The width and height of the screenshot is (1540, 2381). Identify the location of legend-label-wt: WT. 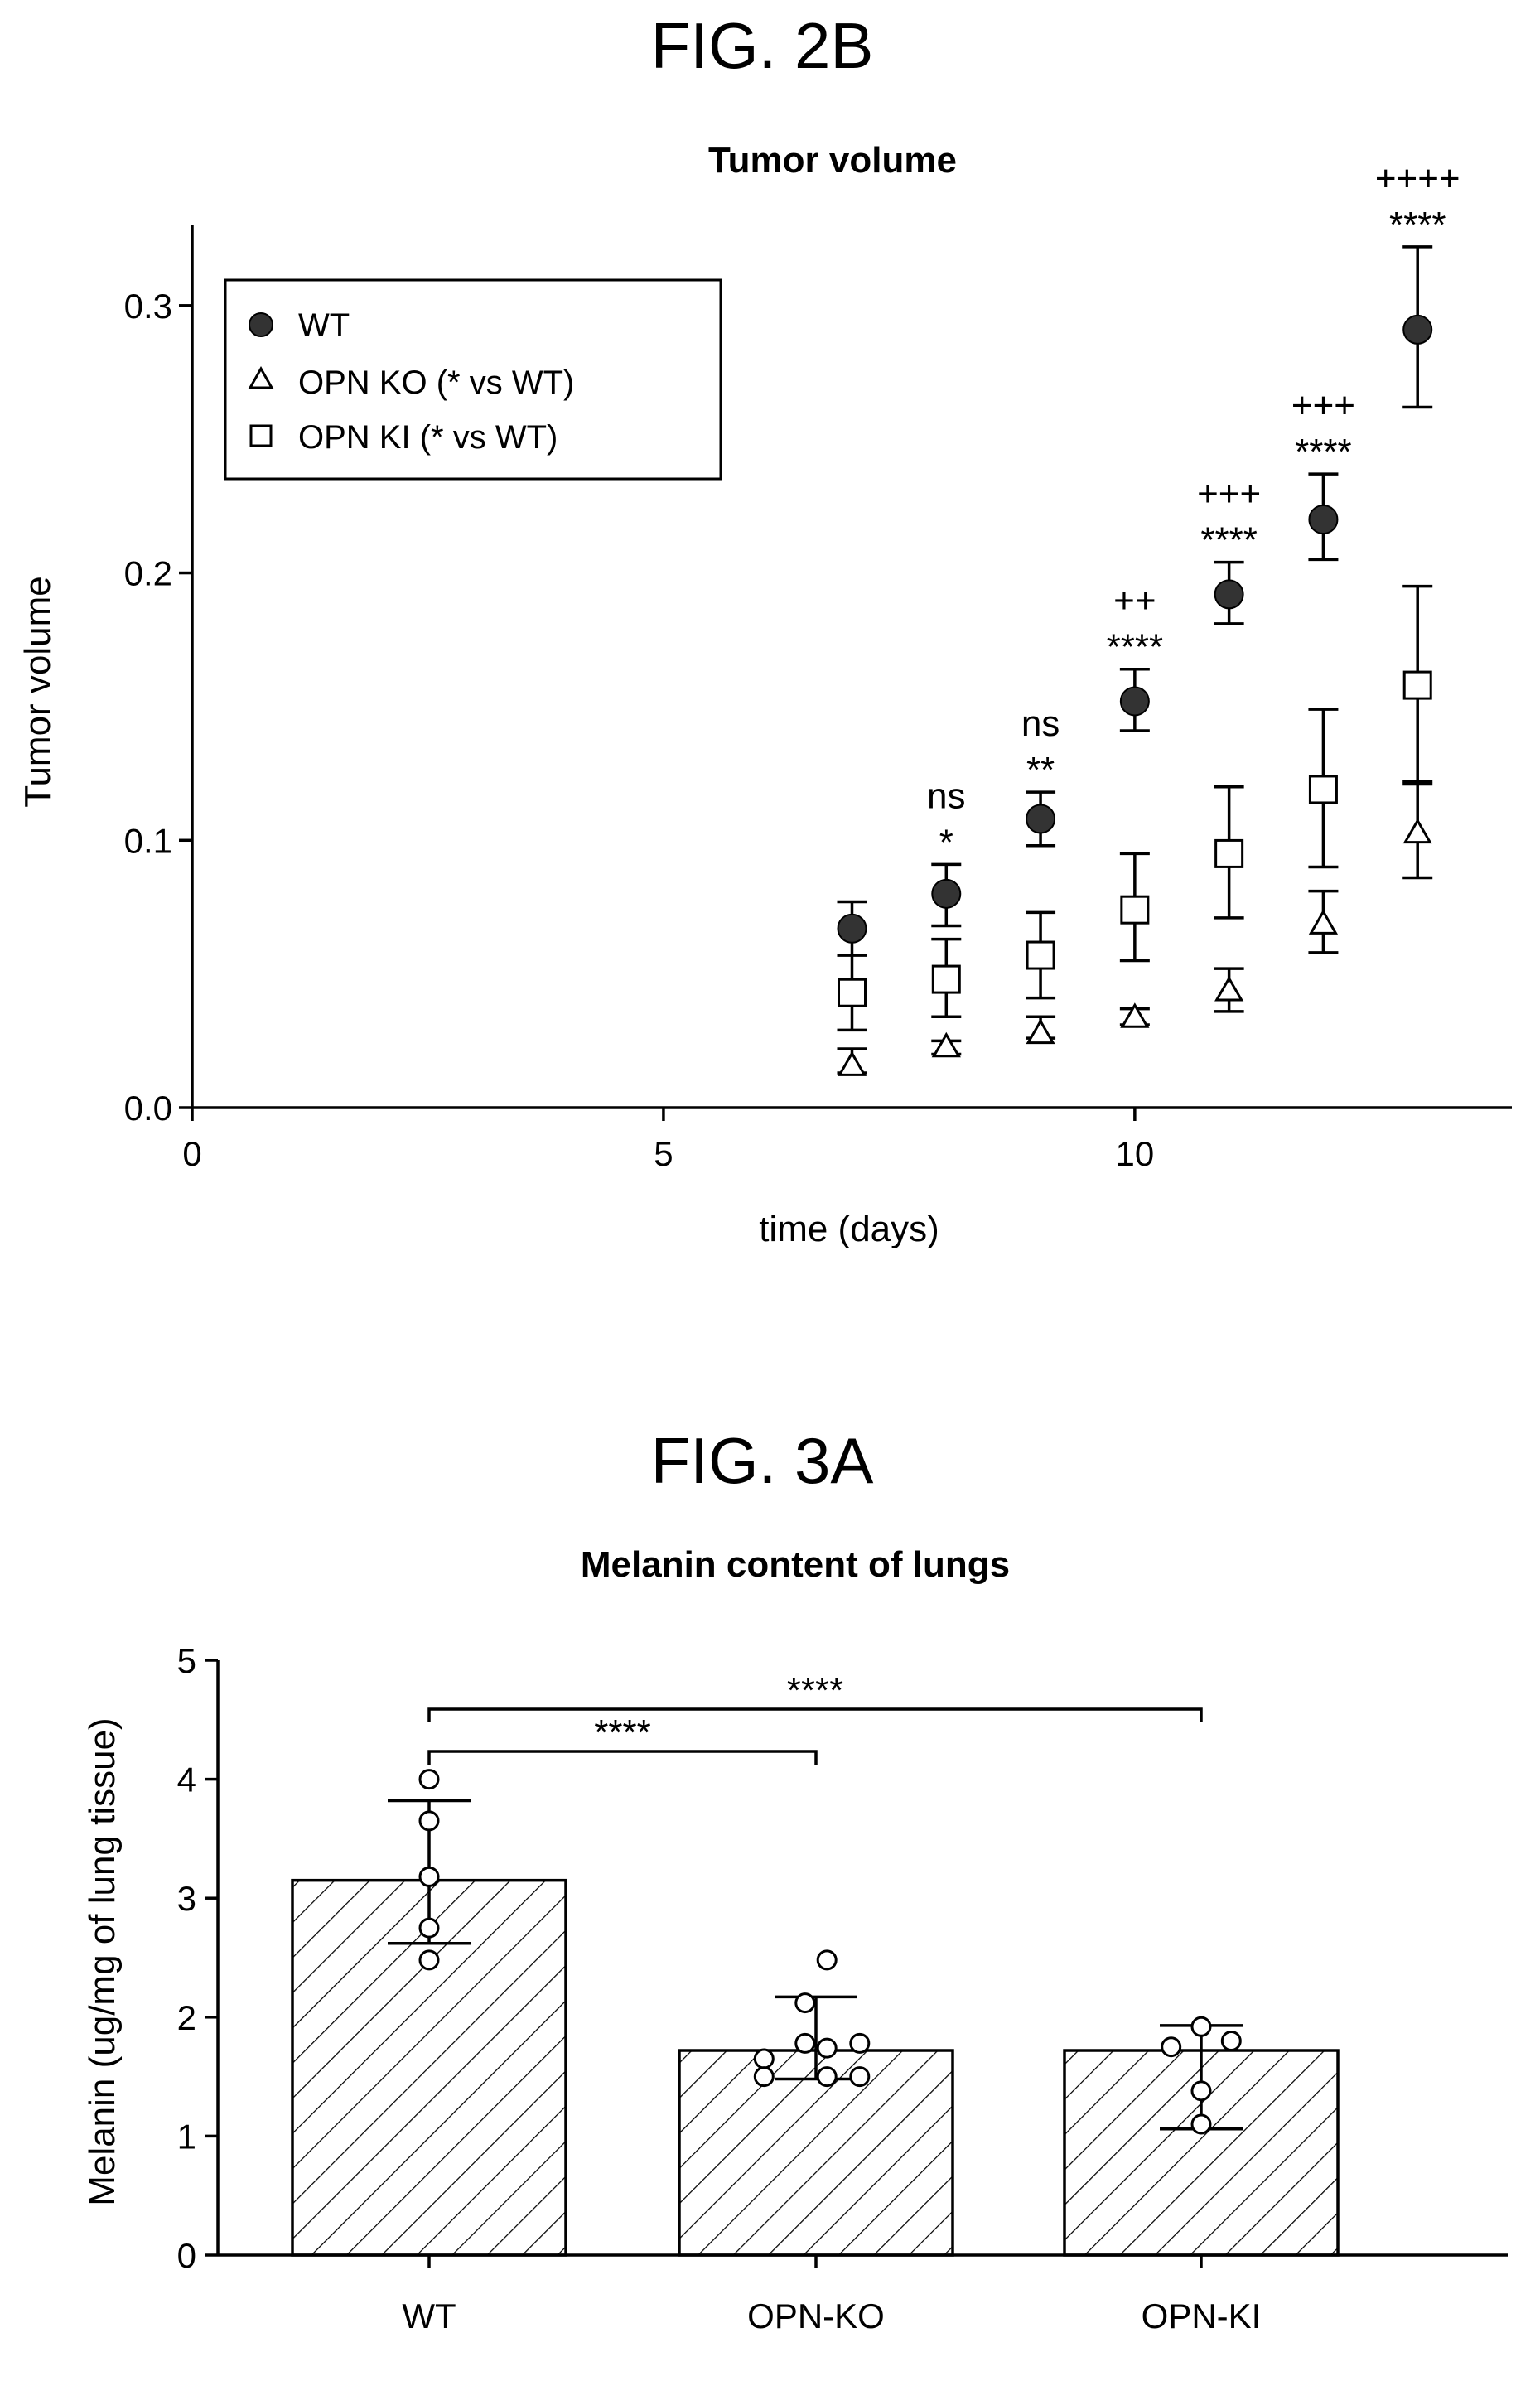
(324, 326).